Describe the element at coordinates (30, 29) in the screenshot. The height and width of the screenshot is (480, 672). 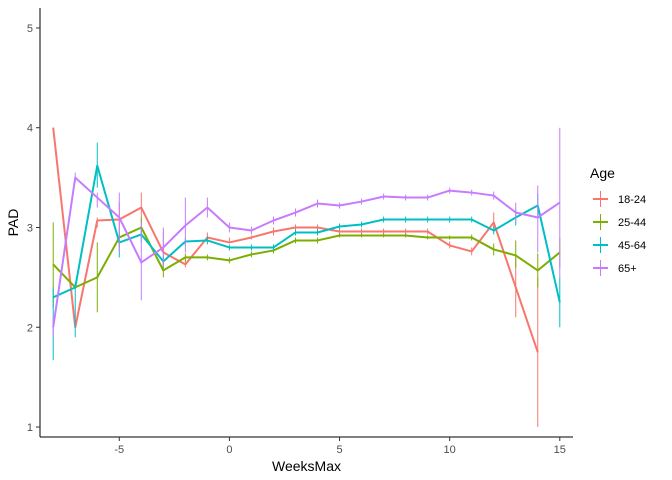
I see `y-tick-label: 5` at that location.